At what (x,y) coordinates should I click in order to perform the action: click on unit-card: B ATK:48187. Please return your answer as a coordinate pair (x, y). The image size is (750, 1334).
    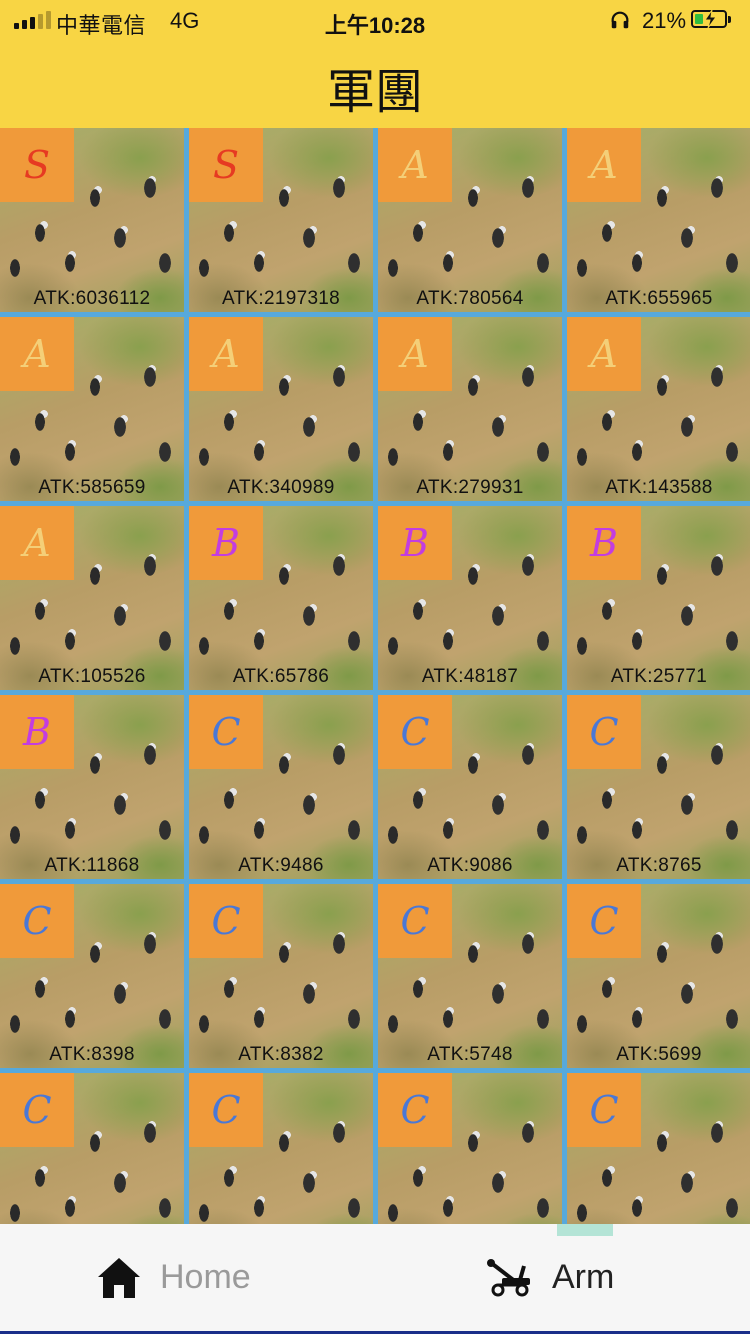
    Looking at the image, I should click on (470, 598).